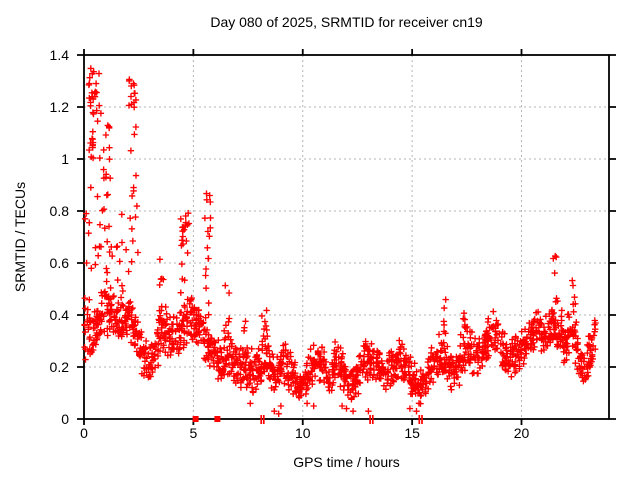  Describe the element at coordinates (65, 159) in the screenshot. I see `y-tick-label: 1` at that location.